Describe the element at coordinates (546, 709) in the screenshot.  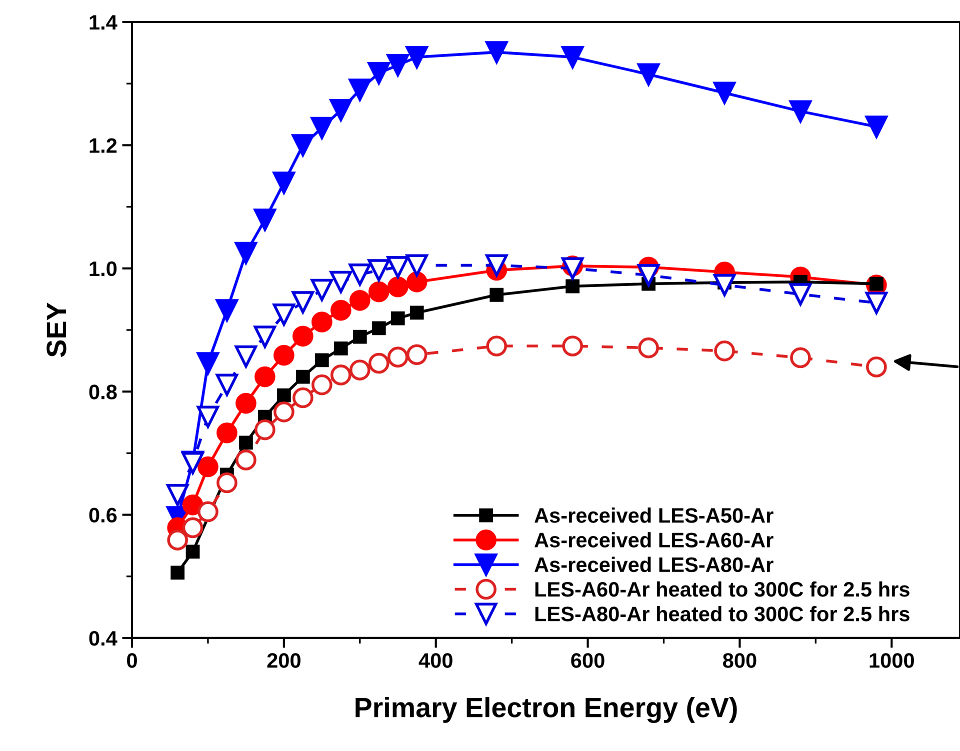
I see `x-axis-title: Primary Electron Energy (eV)` at that location.